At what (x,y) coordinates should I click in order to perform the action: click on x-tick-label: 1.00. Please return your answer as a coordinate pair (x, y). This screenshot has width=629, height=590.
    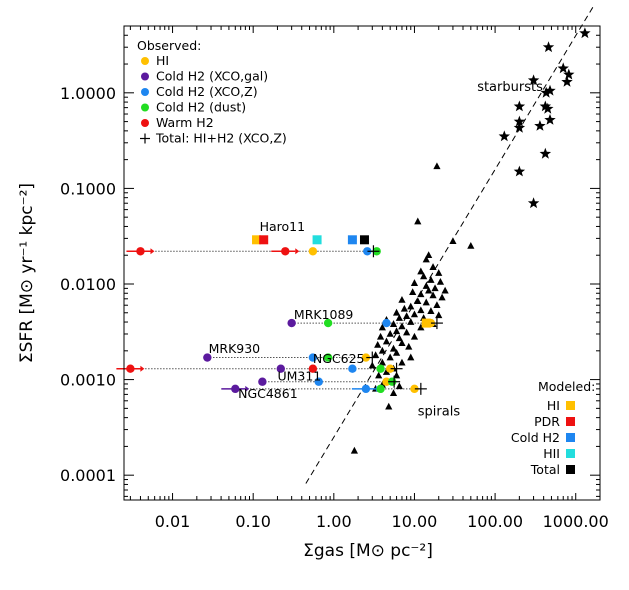
    Looking at the image, I should click on (334, 521).